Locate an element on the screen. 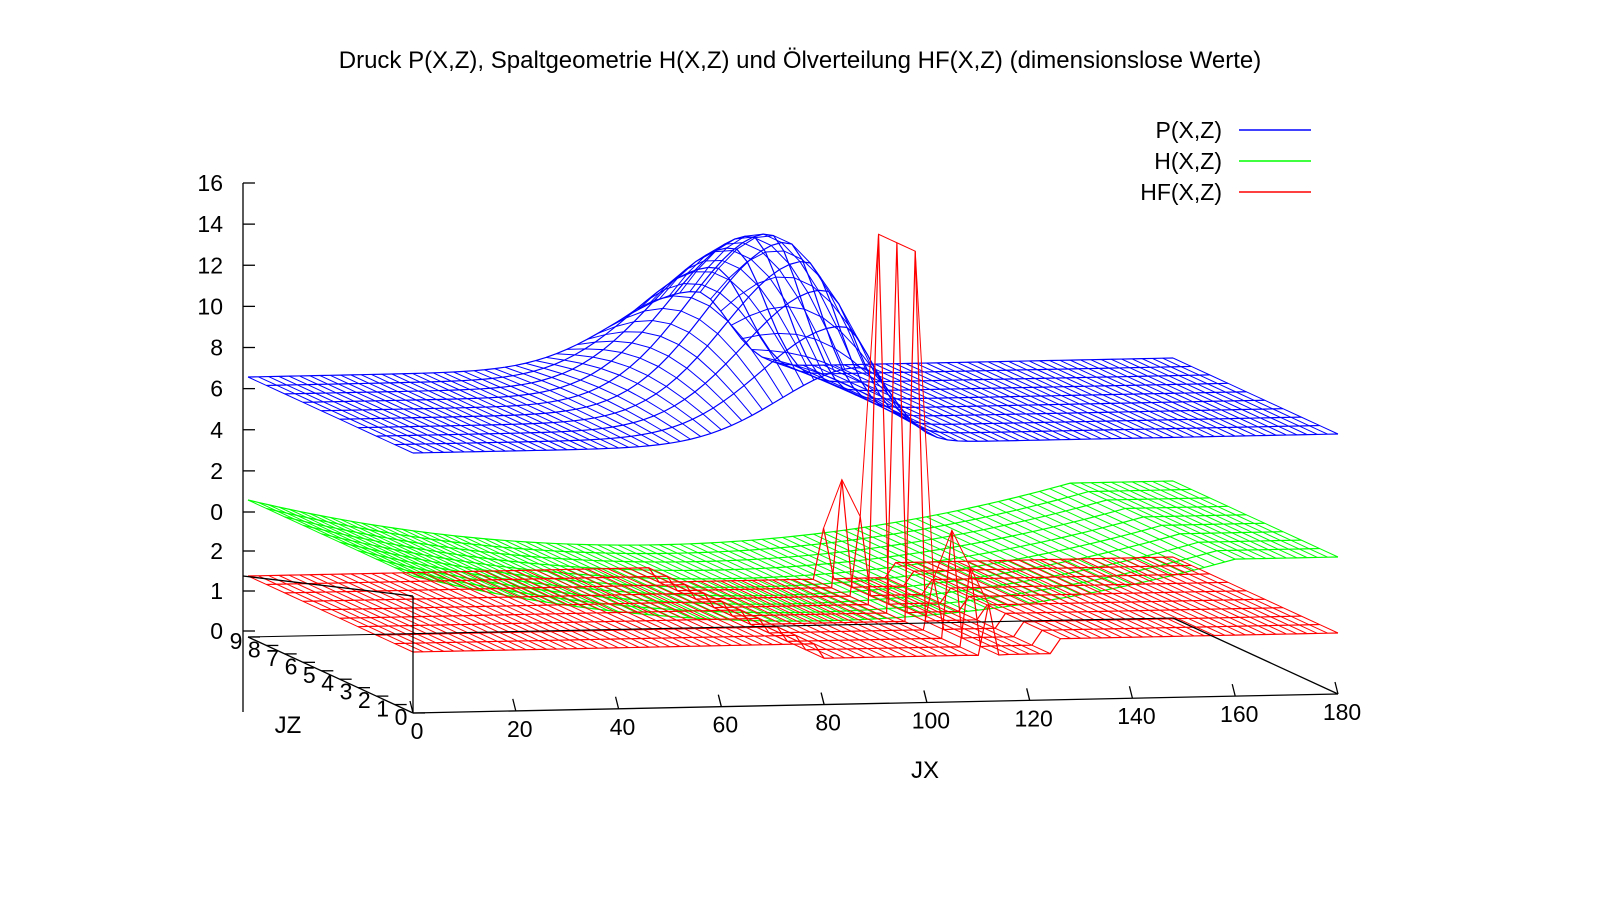 The width and height of the screenshot is (1600, 900). x-axis-label: JX is located at coordinates (925, 770).